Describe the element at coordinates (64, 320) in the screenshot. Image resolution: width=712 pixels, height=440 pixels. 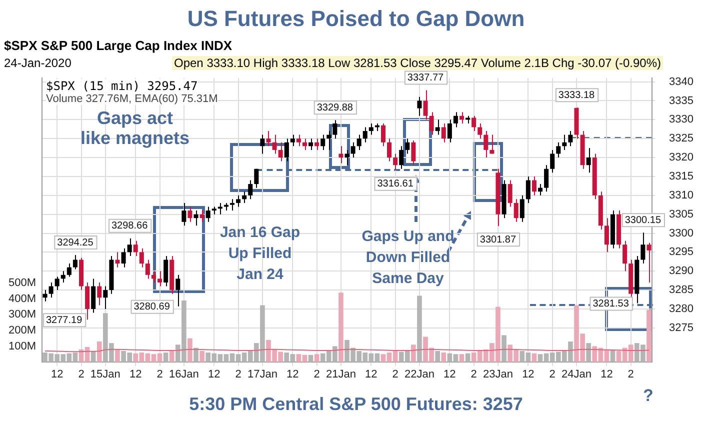
I see `annotation: 3277.19` at that location.